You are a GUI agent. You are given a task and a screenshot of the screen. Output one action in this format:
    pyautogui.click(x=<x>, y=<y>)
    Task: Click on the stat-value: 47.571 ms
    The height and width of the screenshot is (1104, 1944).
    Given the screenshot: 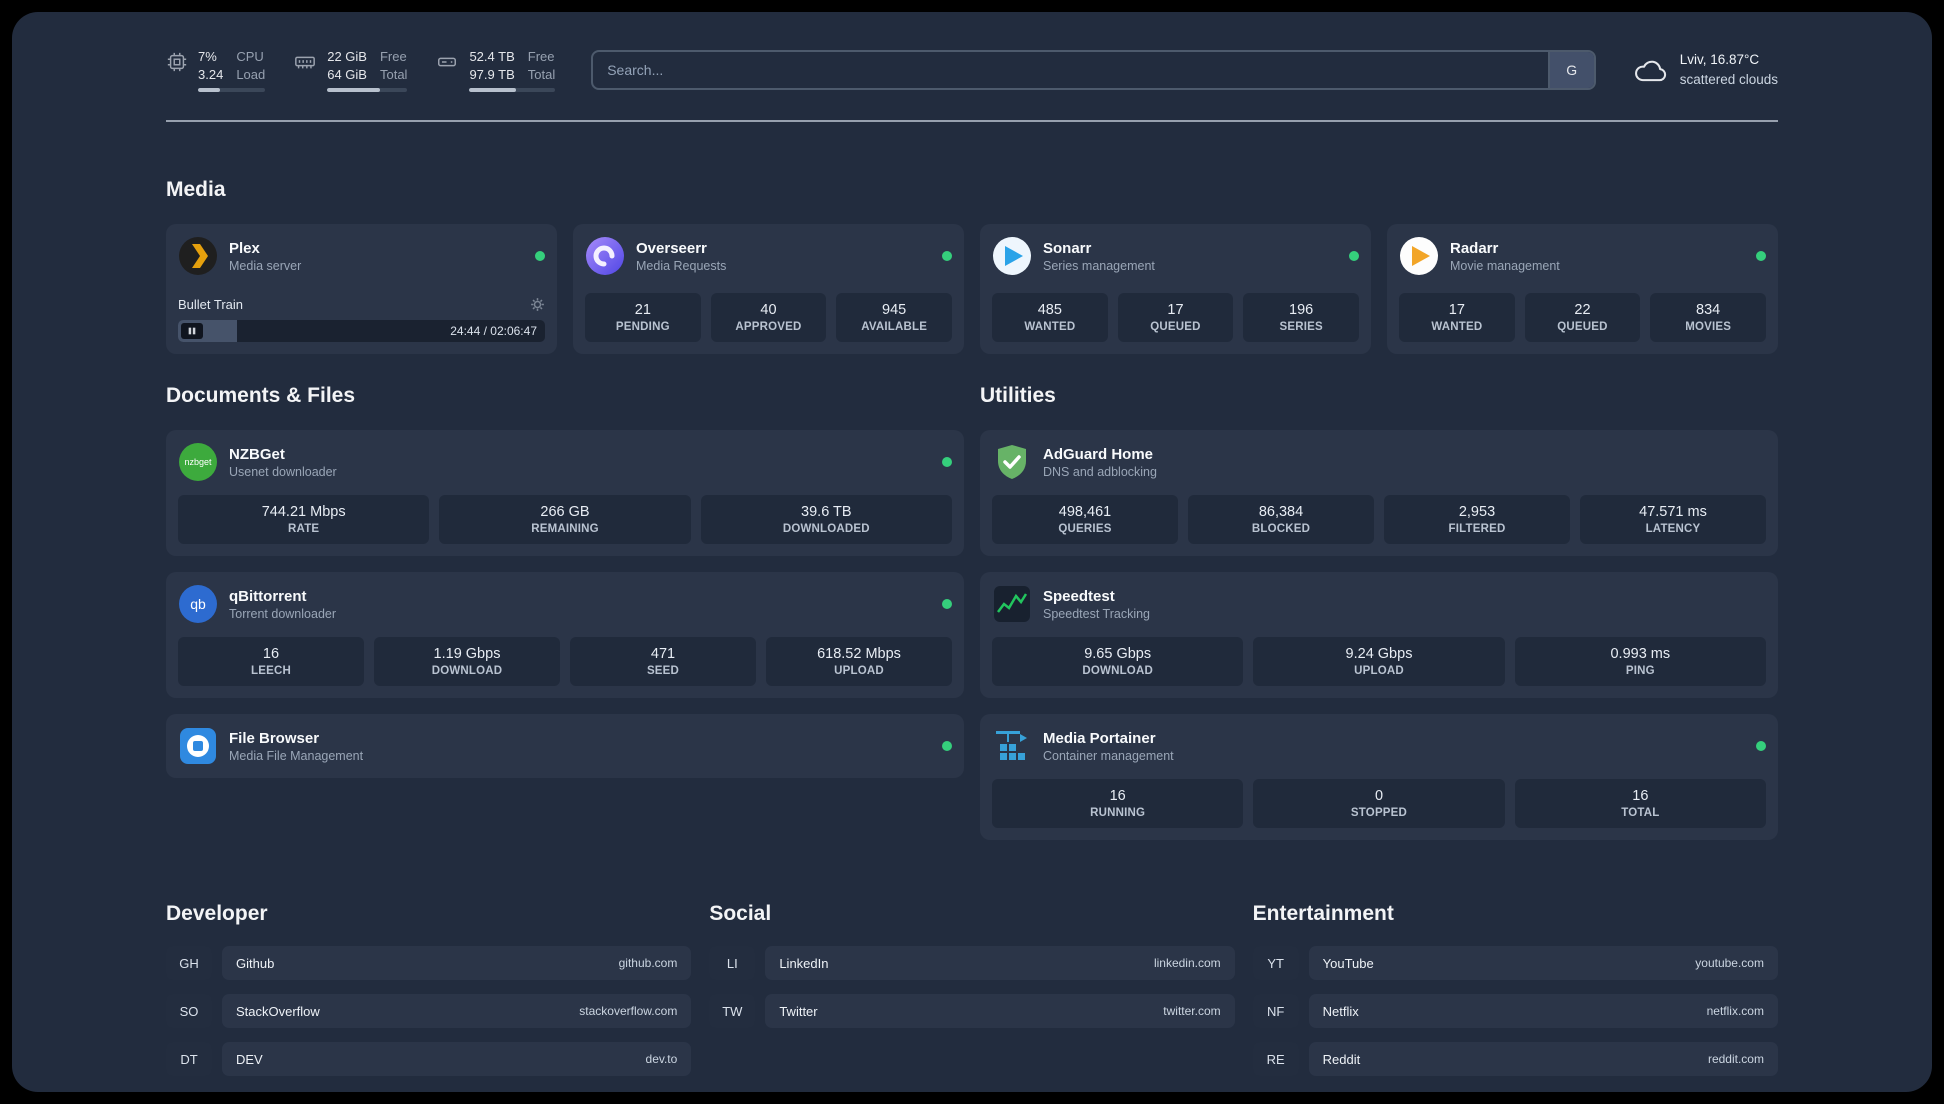 What is the action you would take?
    pyautogui.click(x=1673, y=512)
    